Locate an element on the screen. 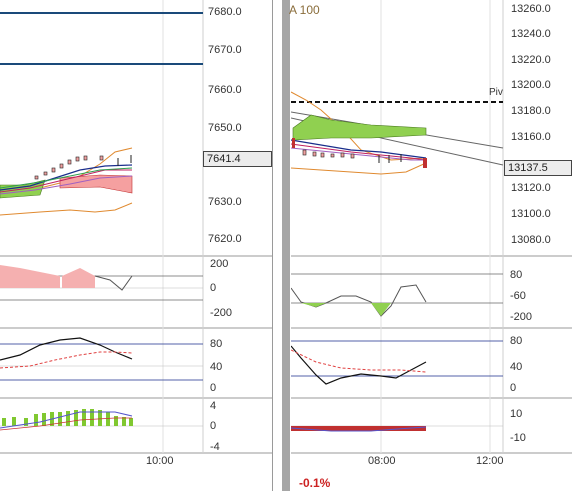 The height and width of the screenshot is (491, 572). price-label: 13220.0 is located at coordinates (531, 60).